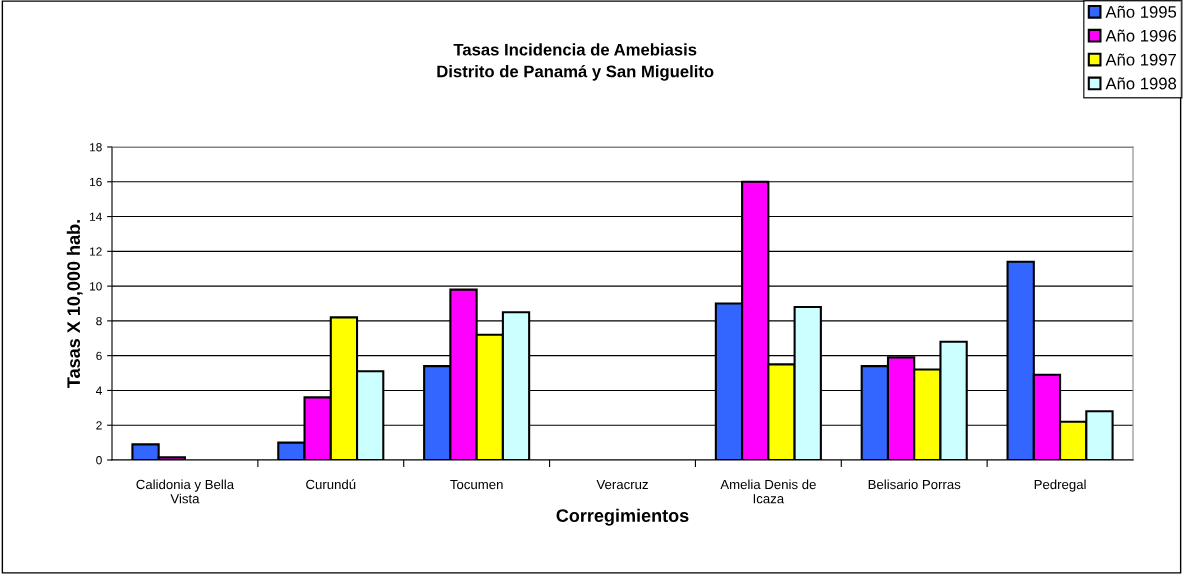 The image size is (1183, 574). What do you see at coordinates (1140, 59) in the screenshot?
I see `legend-label: Año 1997` at bounding box center [1140, 59].